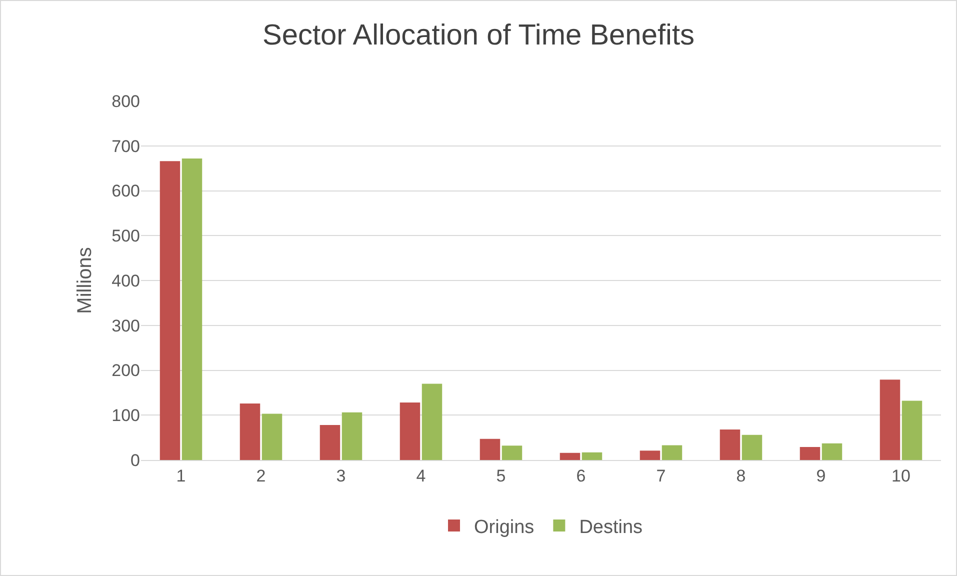 The image size is (957, 576). Describe the element at coordinates (661, 476) in the screenshot. I see `x-tick-label: 7` at that location.